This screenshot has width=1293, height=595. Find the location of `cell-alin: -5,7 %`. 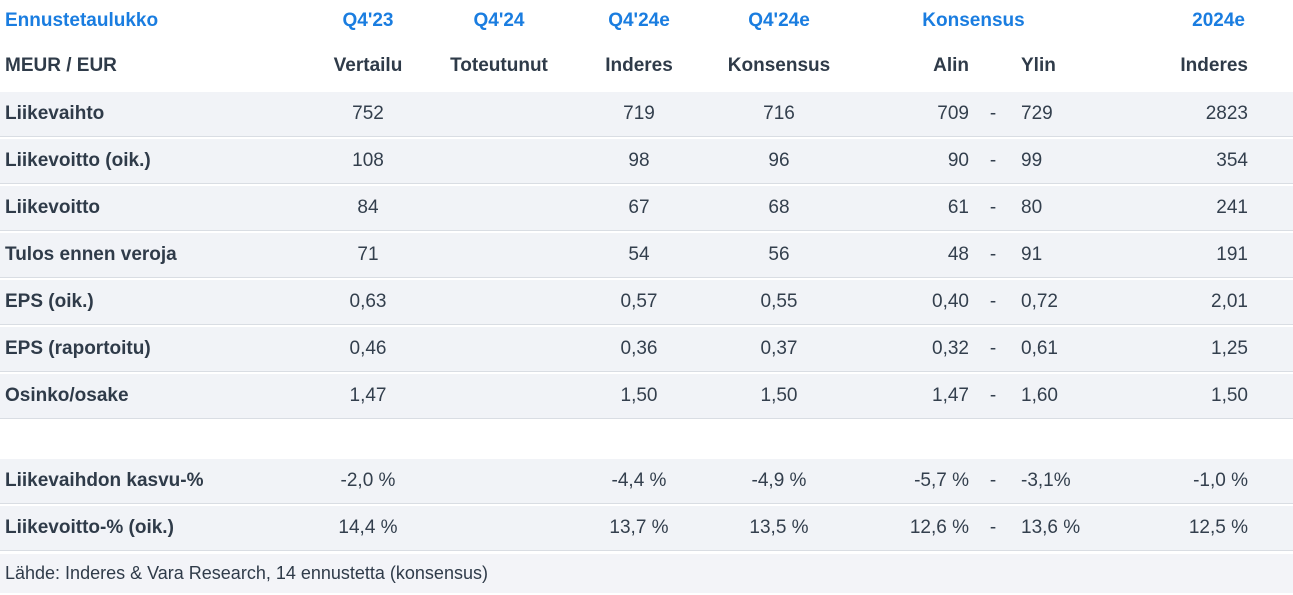

cell-alin: -5,7 % is located at coordinates (914, 480).